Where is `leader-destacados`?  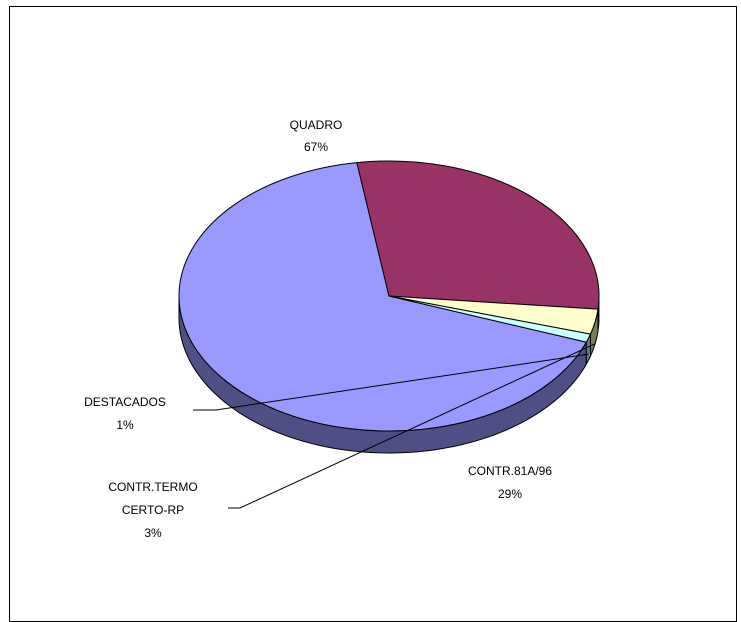
leader-destacados is located at coordinates (391, 382).